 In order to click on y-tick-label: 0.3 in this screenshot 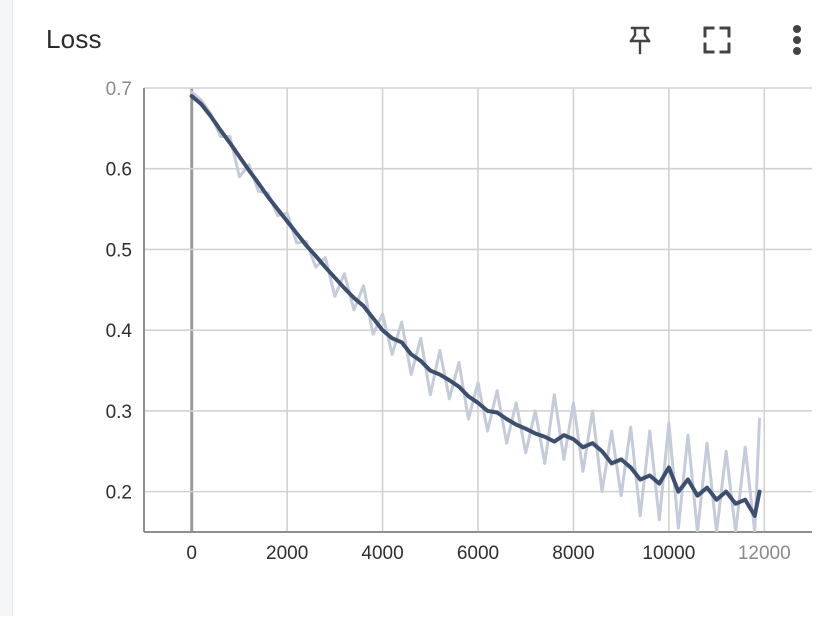, I will do `click(119, 412)`.